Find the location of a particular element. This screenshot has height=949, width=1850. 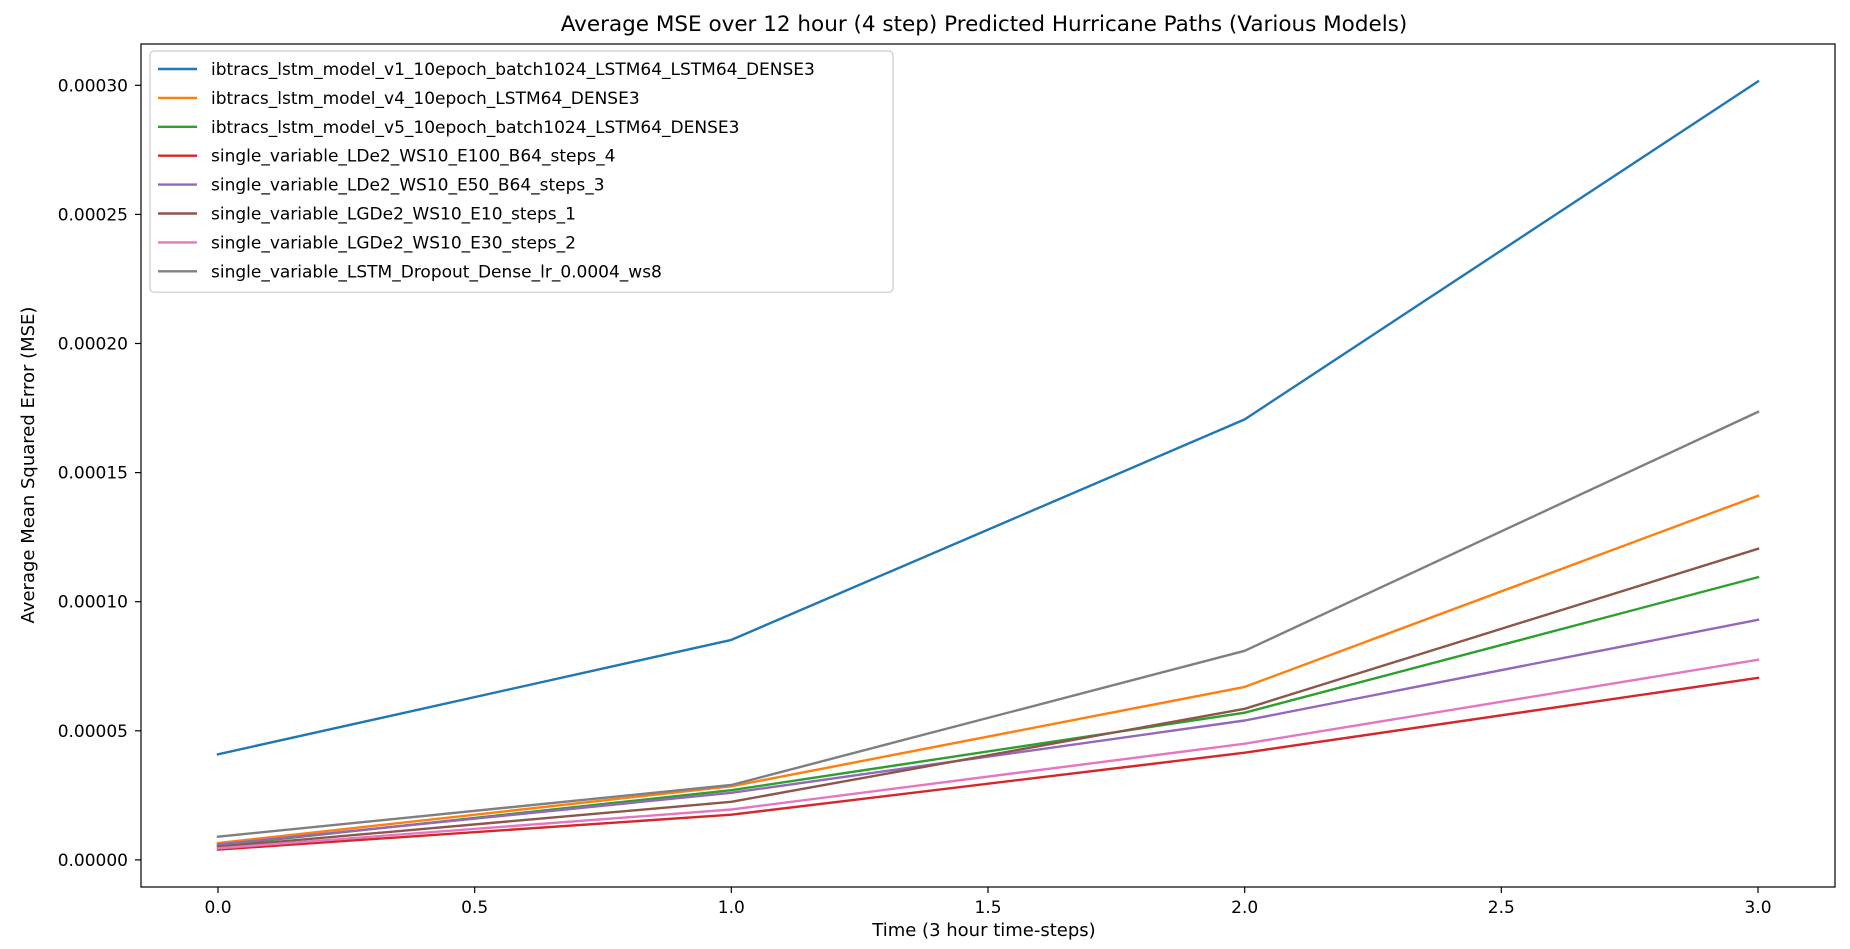

y-tick-label: 0.00000 is located at coordinates (93, 861).